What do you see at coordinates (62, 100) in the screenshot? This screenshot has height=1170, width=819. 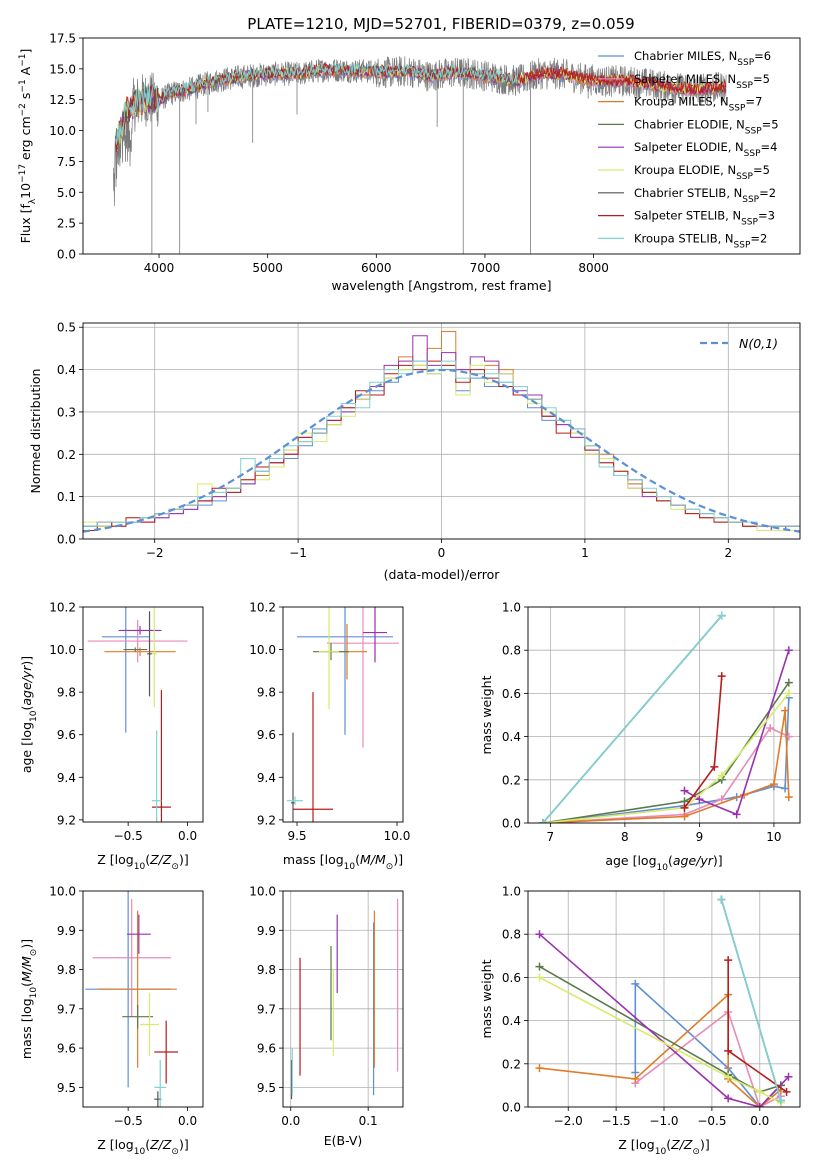 I see `y-tick-label: 12.5` at bounding box center [62, 100].